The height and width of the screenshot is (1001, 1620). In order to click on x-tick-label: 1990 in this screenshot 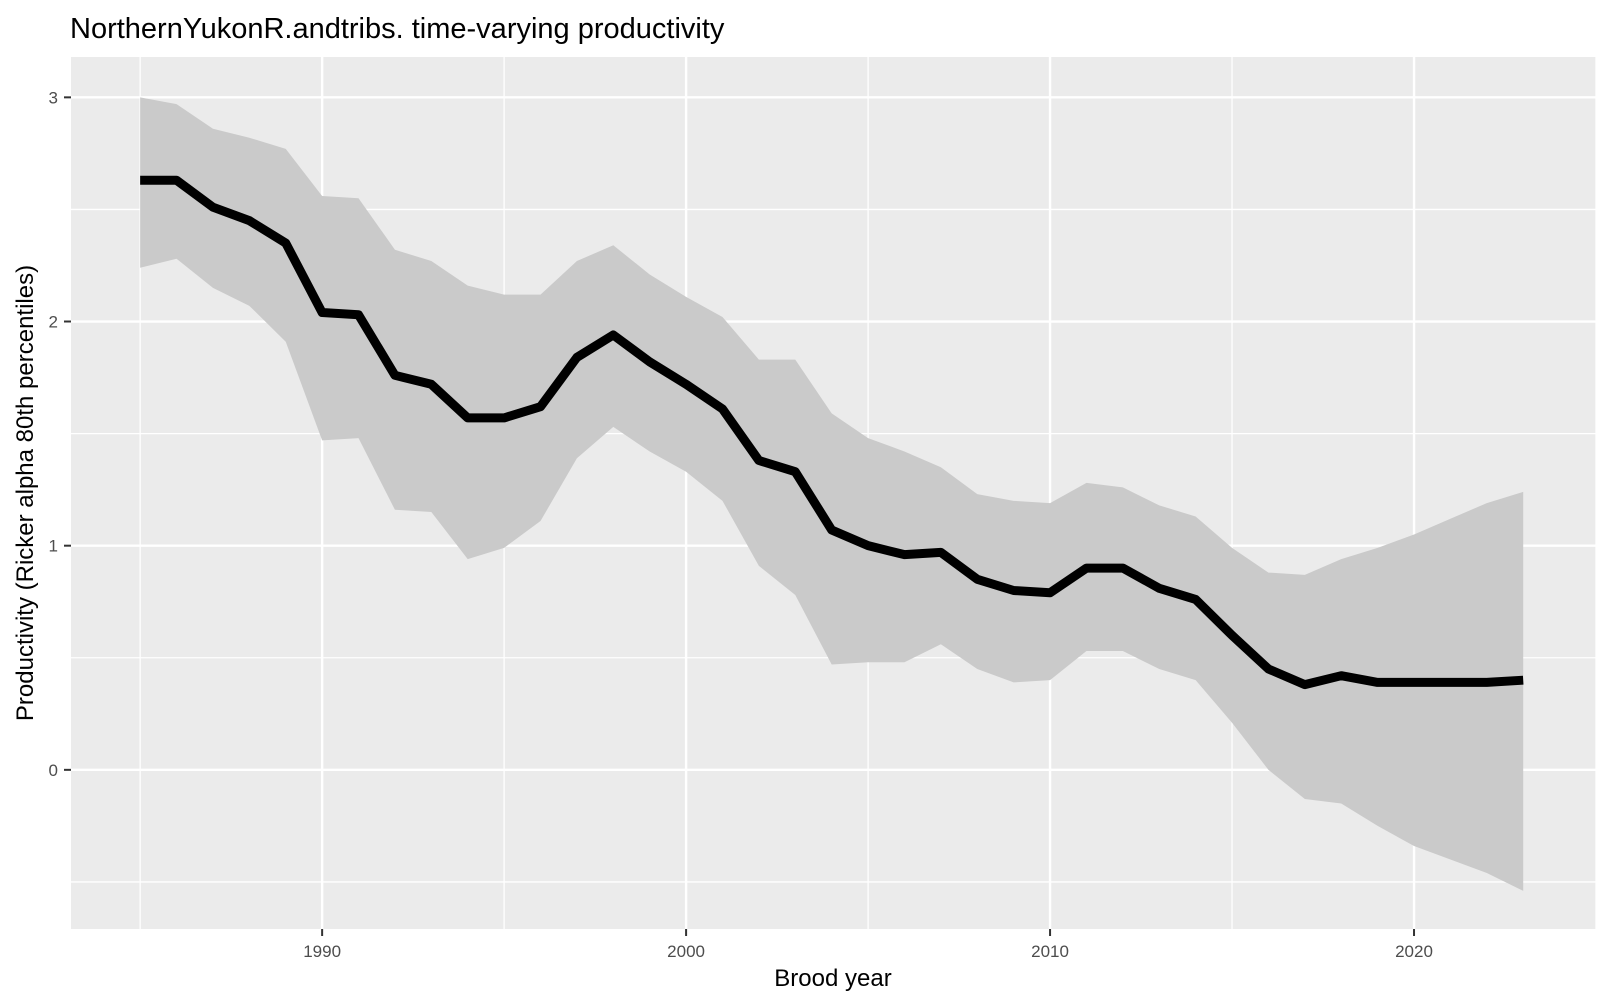, I will do `click(322, 951)`.